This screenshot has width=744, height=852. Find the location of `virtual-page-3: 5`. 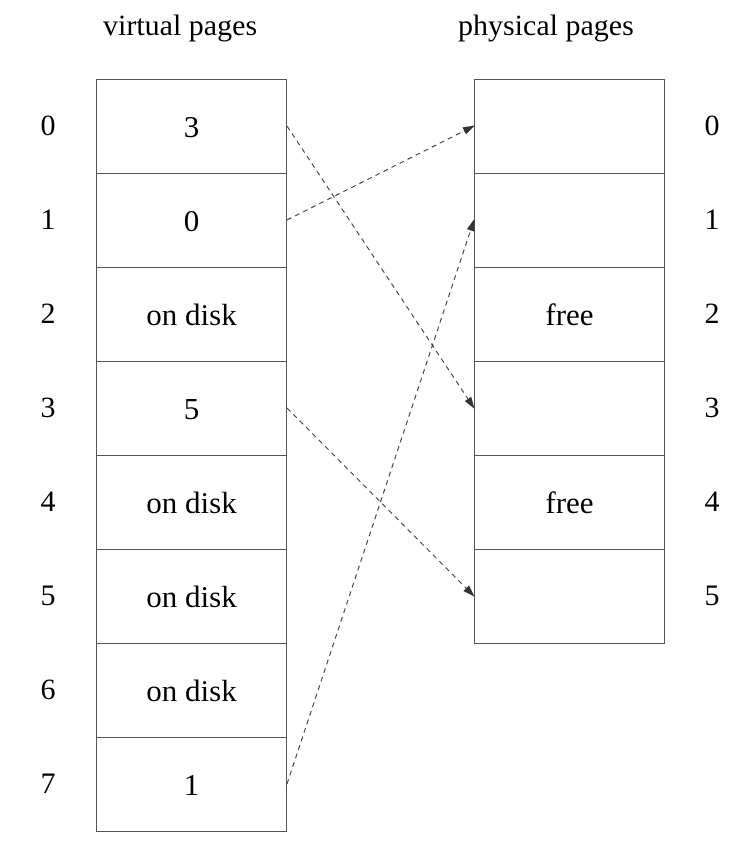

virtual-page-3: 5 is located at coordinates (191, 409).